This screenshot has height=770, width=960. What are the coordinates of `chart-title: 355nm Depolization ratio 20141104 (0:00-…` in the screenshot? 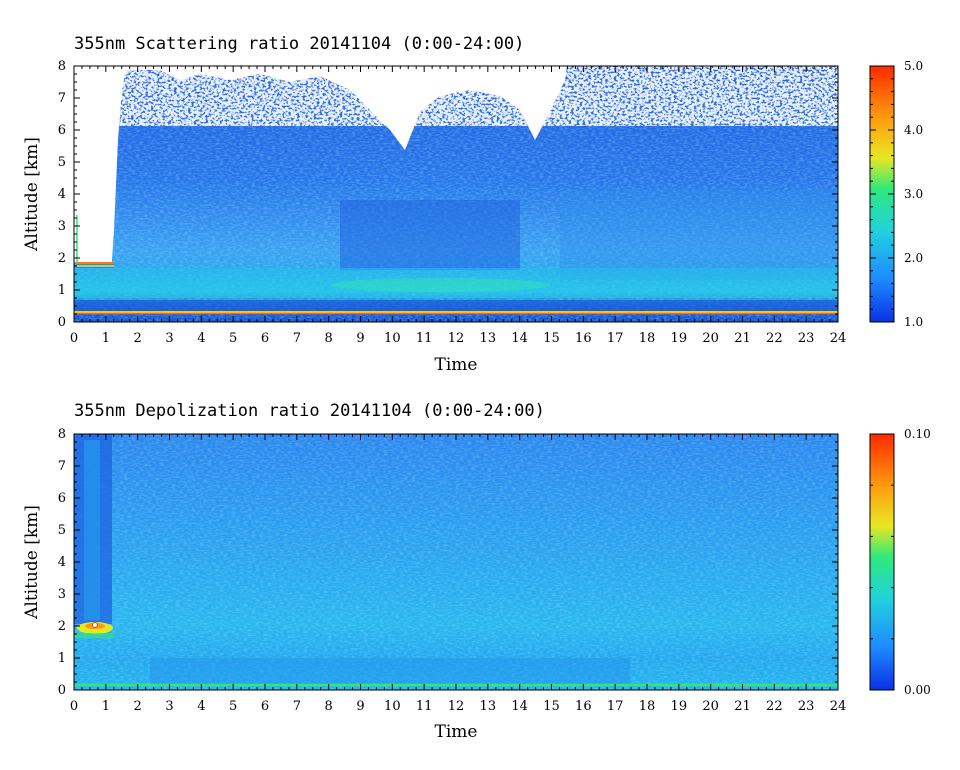 It's located at (309, 411).